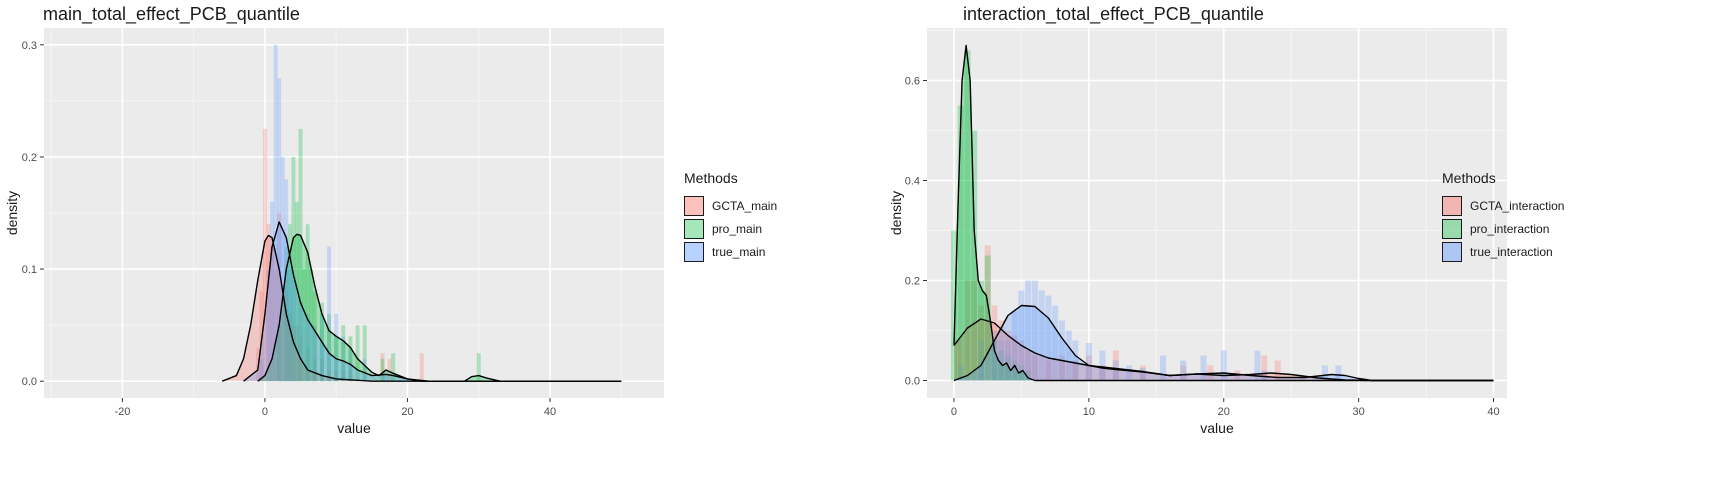 Image resolution: width=1728 pixels, height=480 pixels. Describe the element at coordinates (1452, 251) in the screenshot. I see `legend-key-true-interaction` at that location.